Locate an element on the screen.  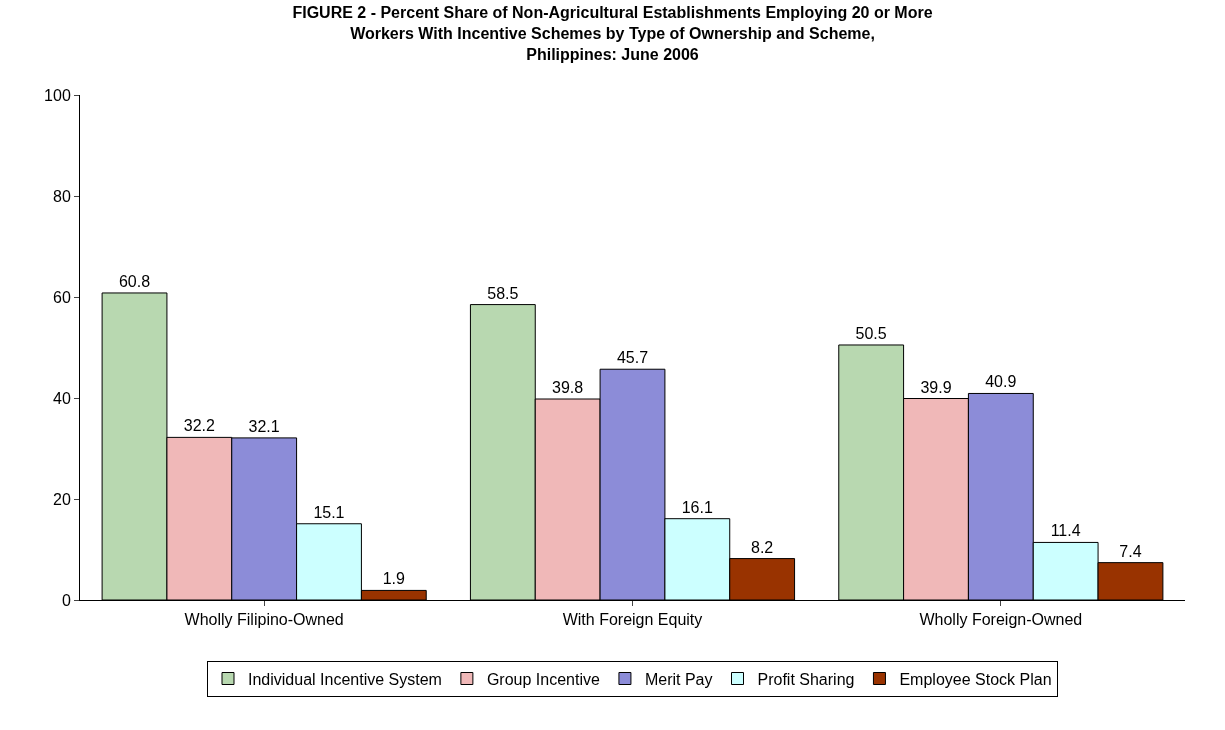
data-label: 50.5 is located at coordinates (871, 333).